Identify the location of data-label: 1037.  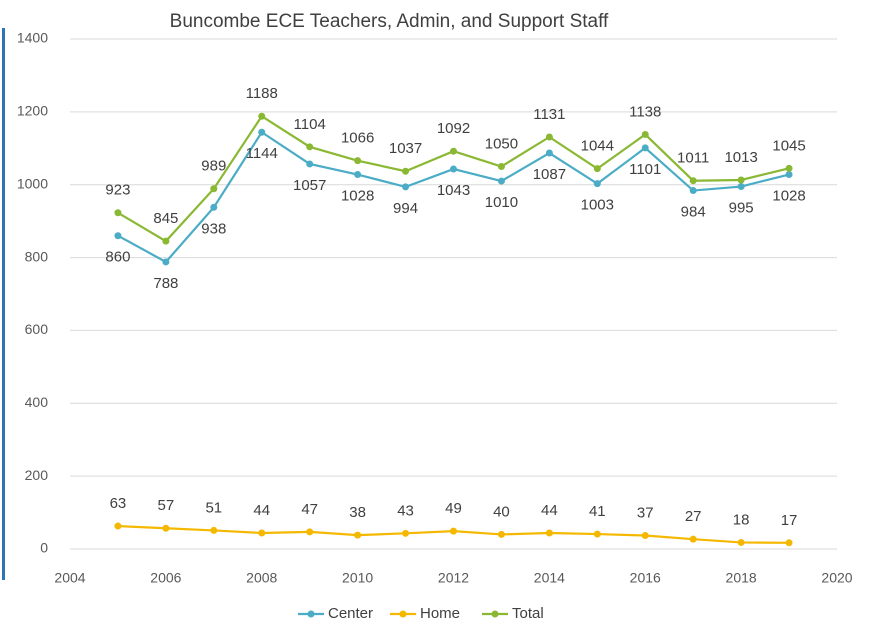
(405, 148).